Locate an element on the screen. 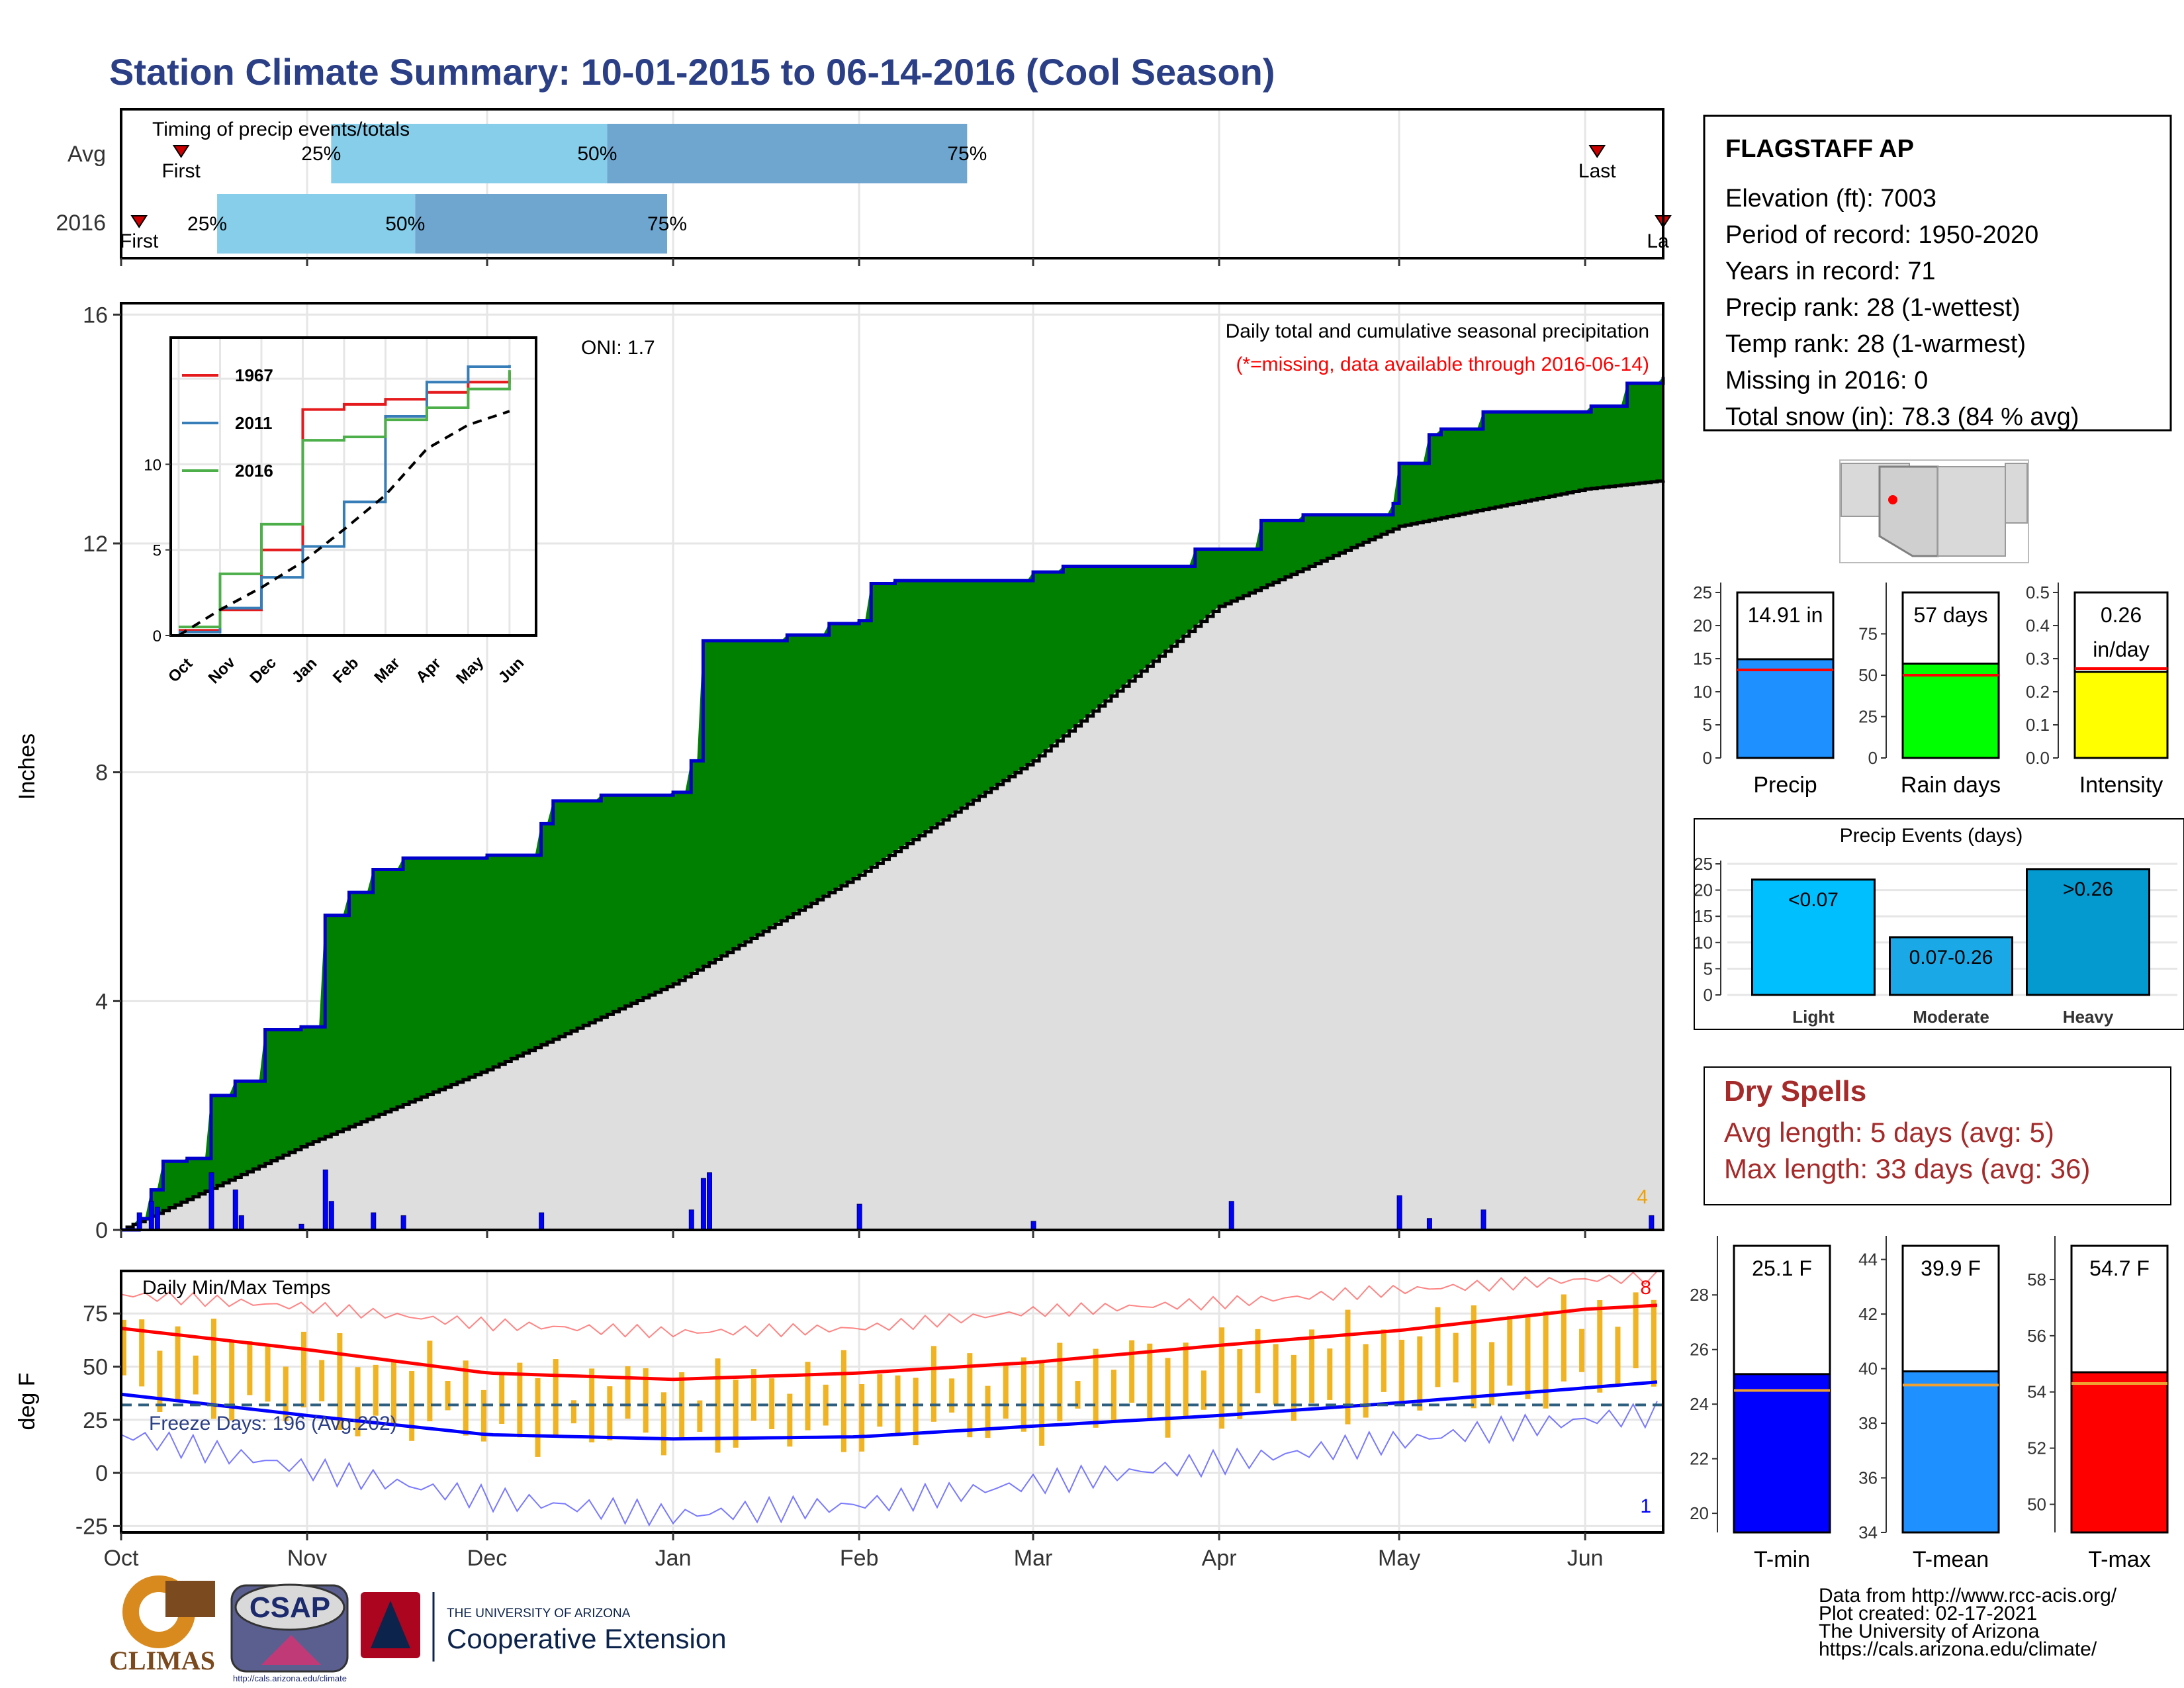 This screenshot has width=2184, height=1688. rain-days-ytick-label: 75 is located at coordinates (1868, 634).